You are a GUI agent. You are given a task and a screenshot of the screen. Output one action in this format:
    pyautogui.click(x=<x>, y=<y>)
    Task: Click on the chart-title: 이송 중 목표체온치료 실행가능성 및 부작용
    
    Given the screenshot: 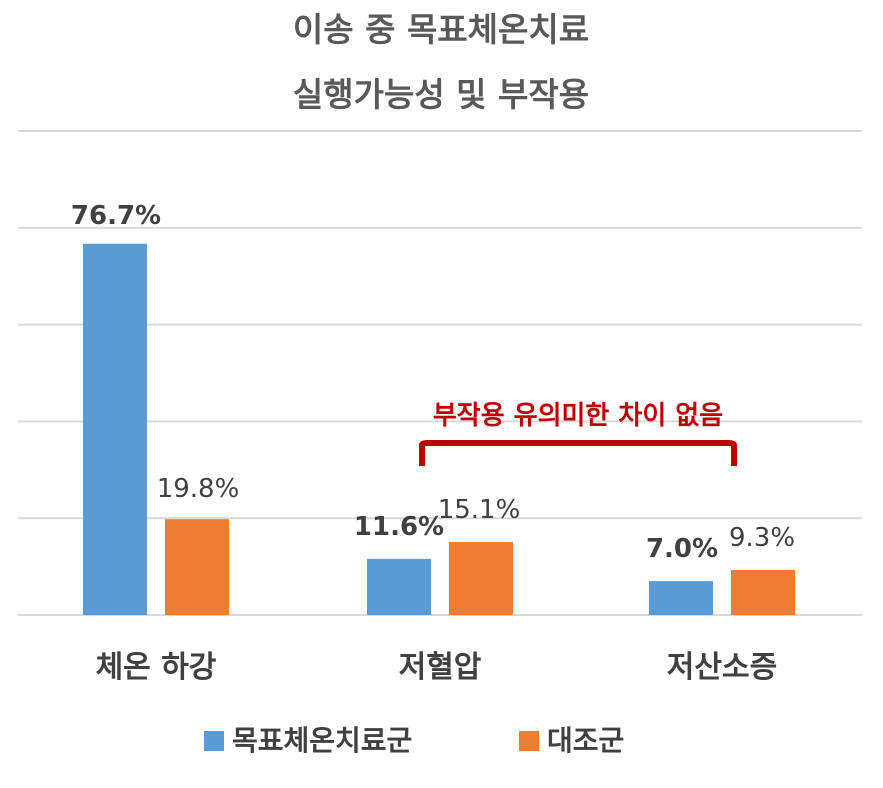 What is the action you would take?
    pyautogui.click(x=441, y=62)
    